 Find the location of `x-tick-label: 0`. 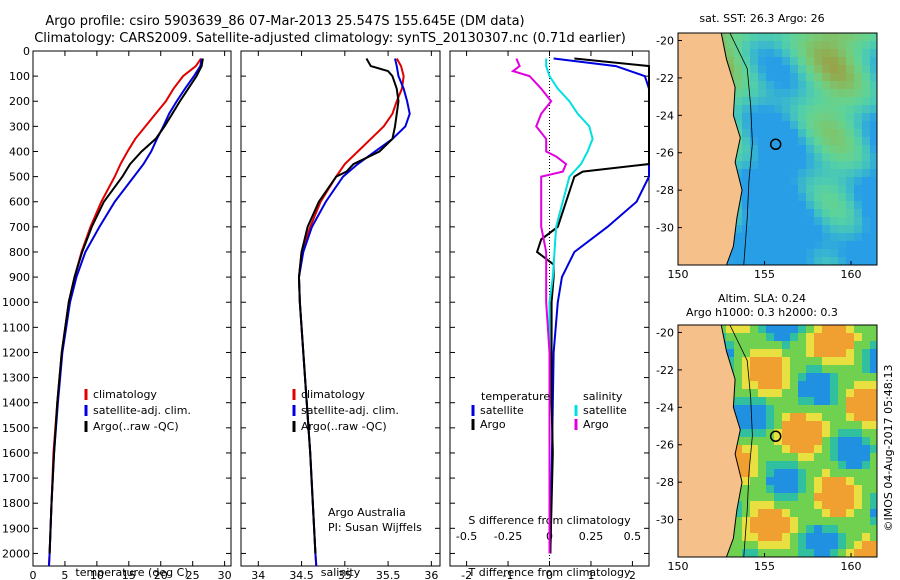

x-tick-label: 0 is located at coordinates (549, 574).